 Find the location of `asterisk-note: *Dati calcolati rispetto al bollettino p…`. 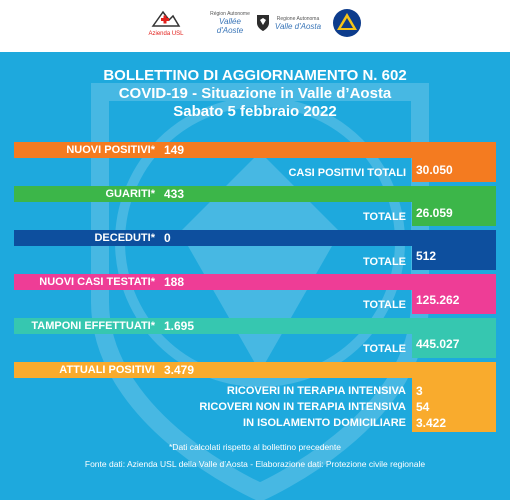

asterisk-note: *Dati calcolati rispetto al bollettino p… is located at coordinates (255, 447).